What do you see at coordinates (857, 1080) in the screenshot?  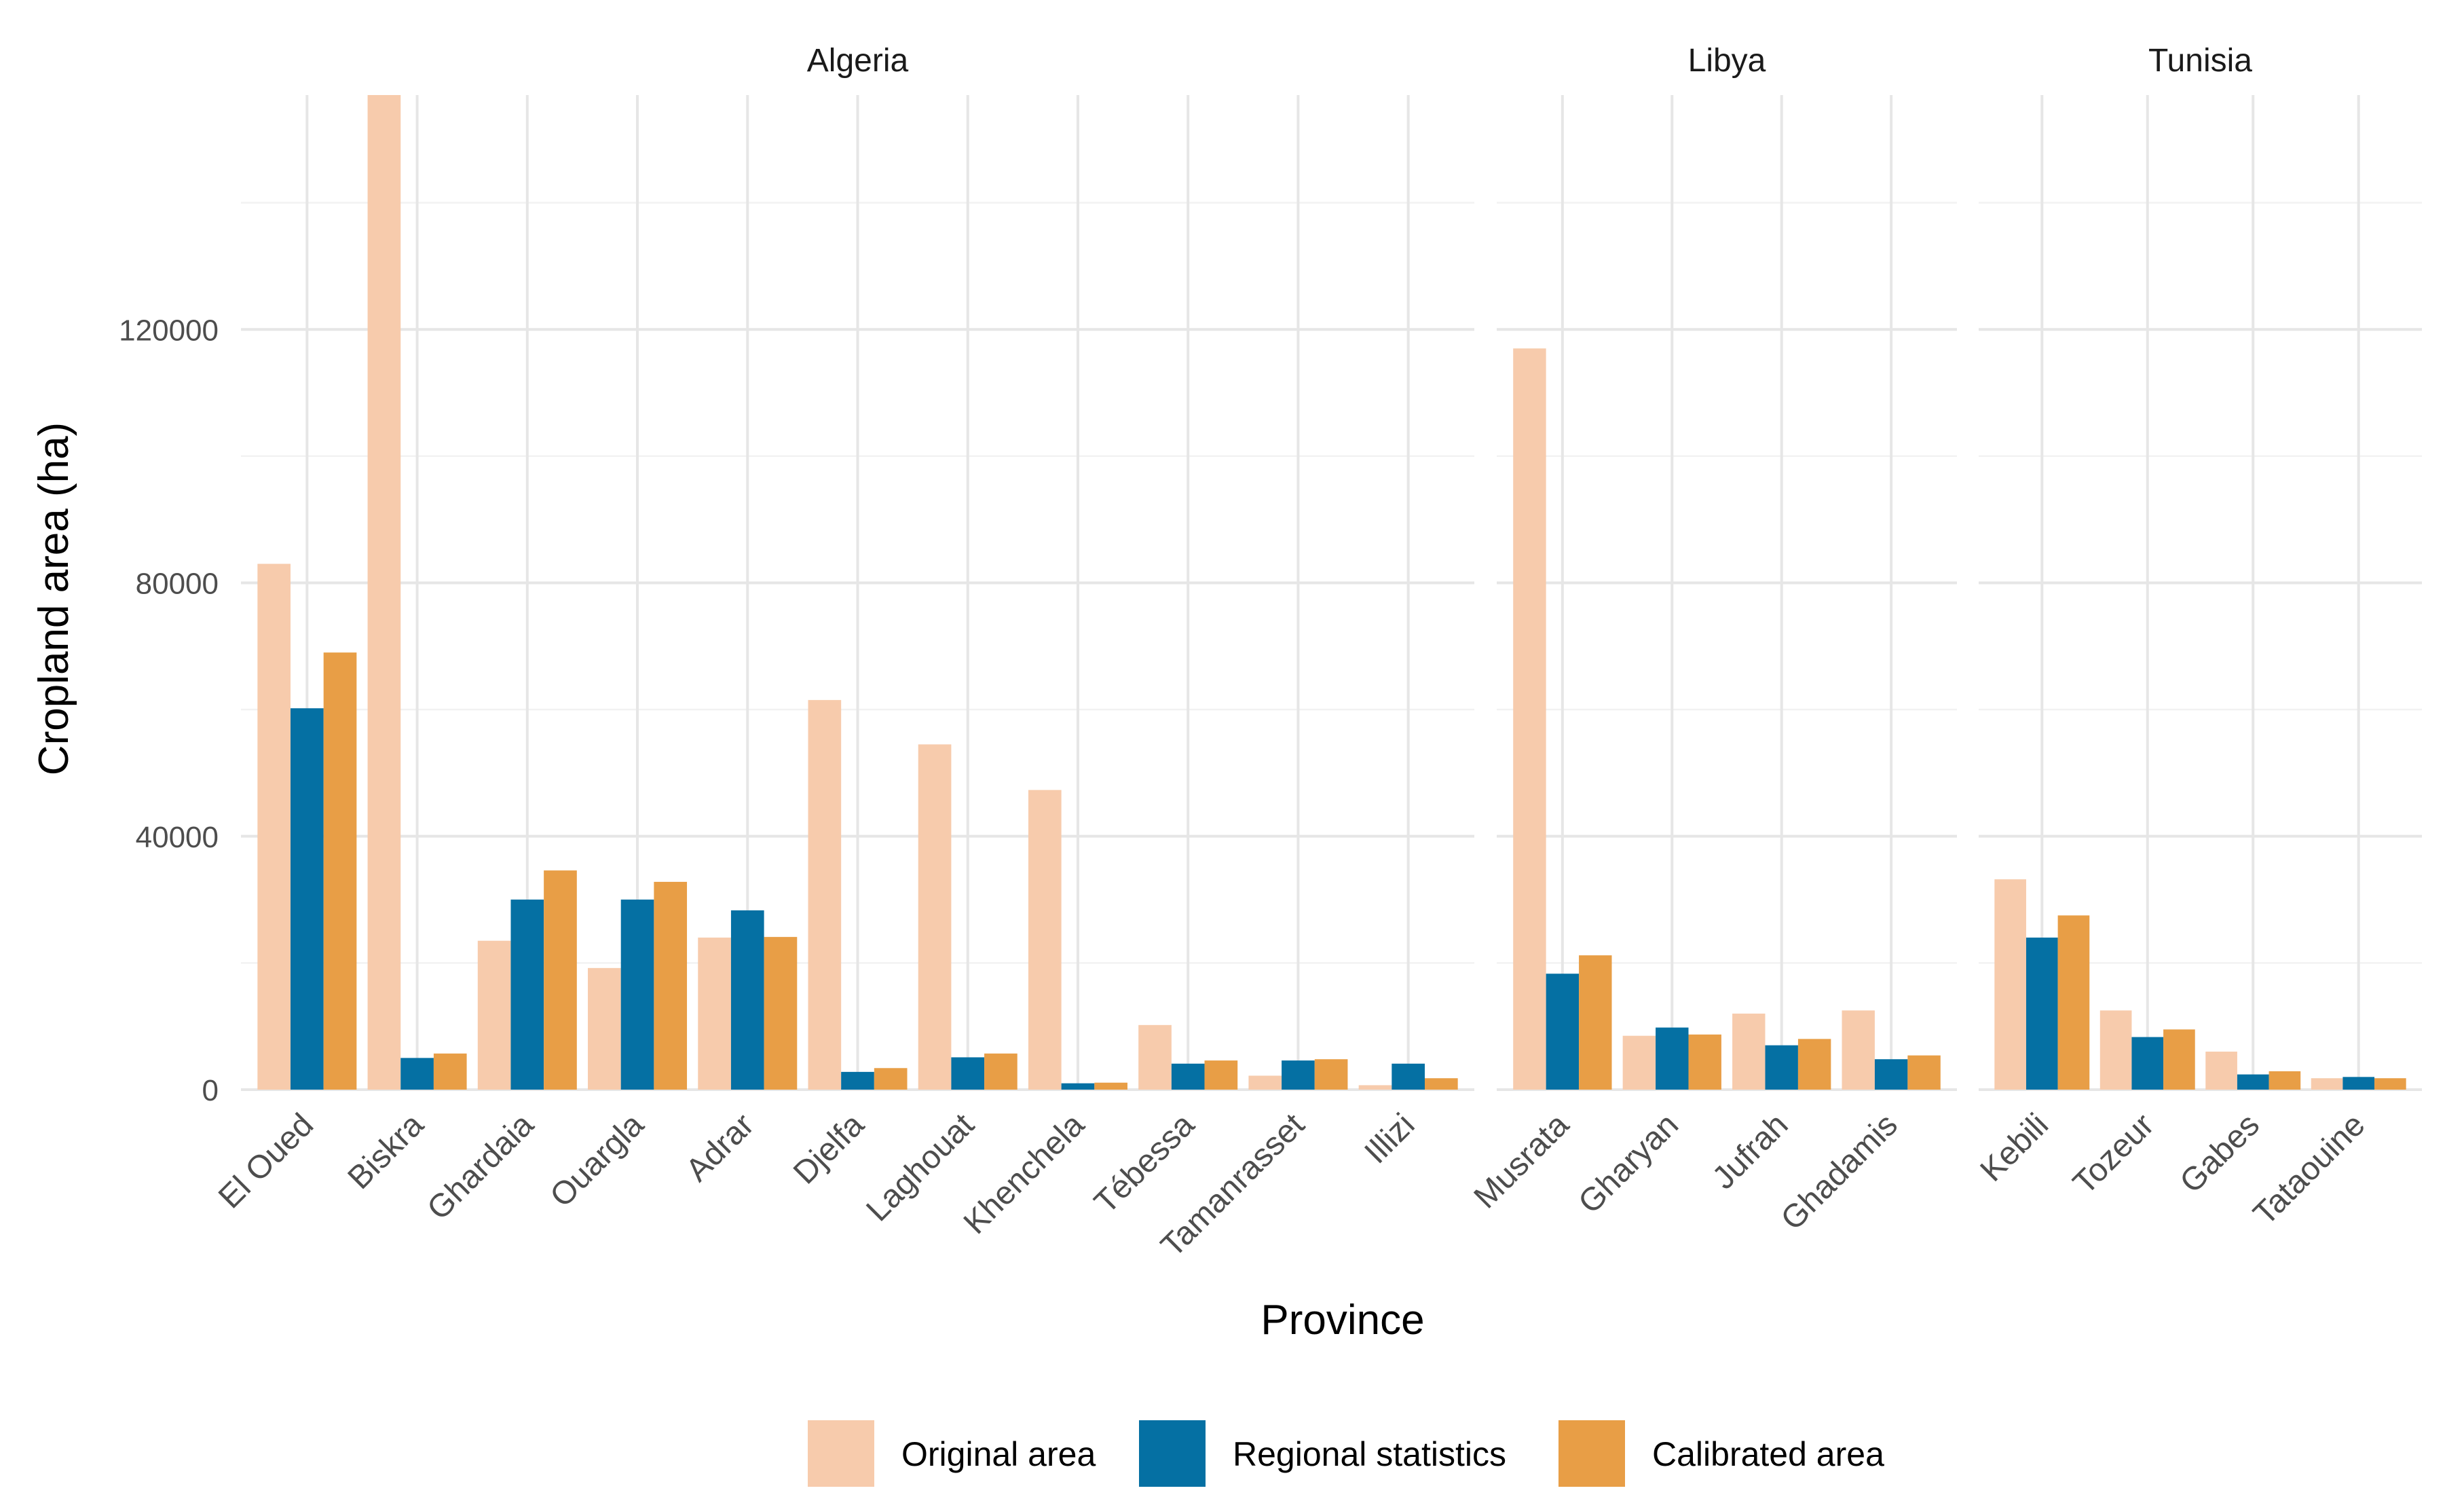 I see `bar-djelfa-regional-statistics` at bounding box center [857, 1080].